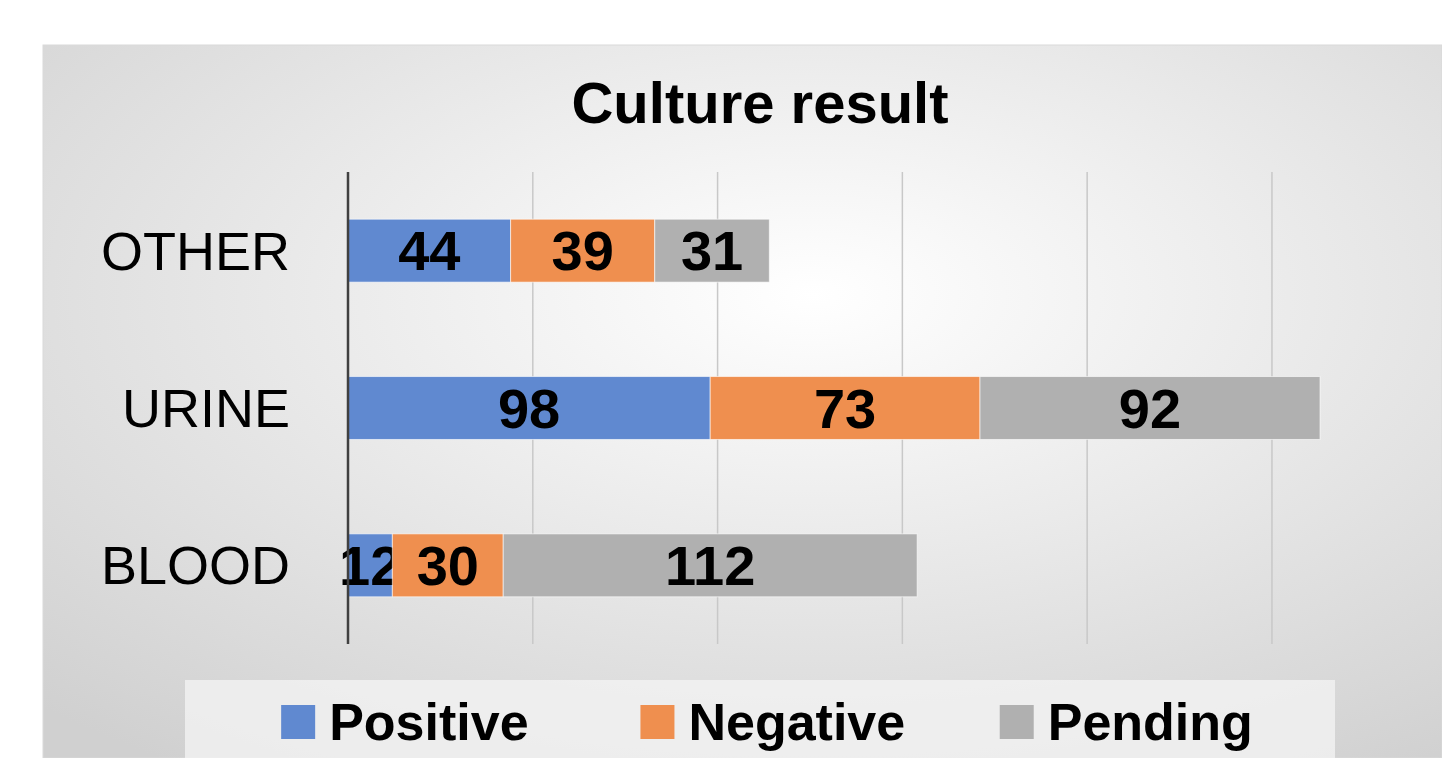 The height and width of the screenshot is (758, 1442). I want to click on data-label: 39, so click(582, 251).